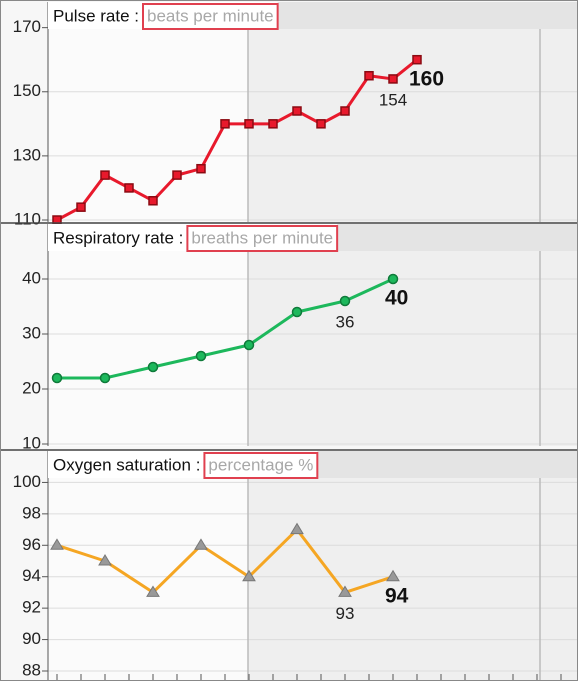 This screenshot has height=686, width=578. What do you see at coordinates (31, 669) in the screenshot?
I see `y-tick-label: 88` at bounding box center [31, 669].